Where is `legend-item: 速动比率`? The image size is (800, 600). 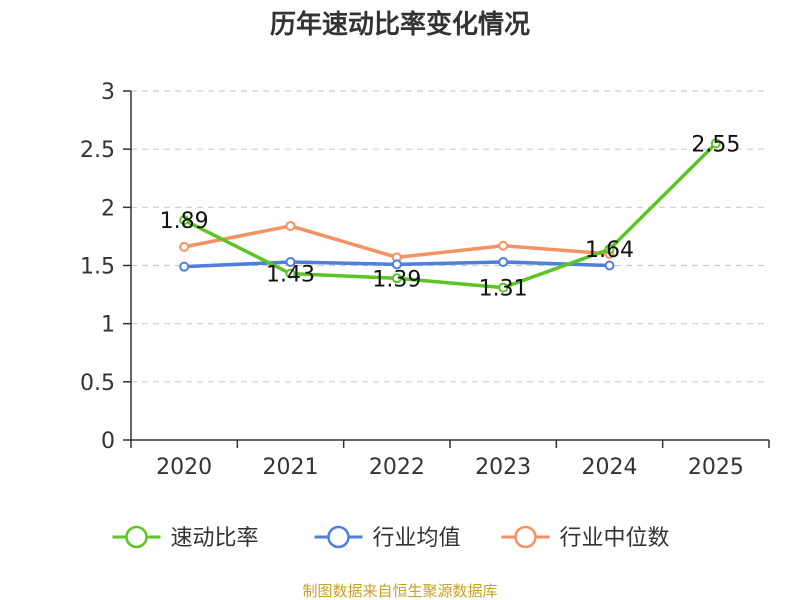 legend-item: 速动比率 is located at coordinates (185, 538).